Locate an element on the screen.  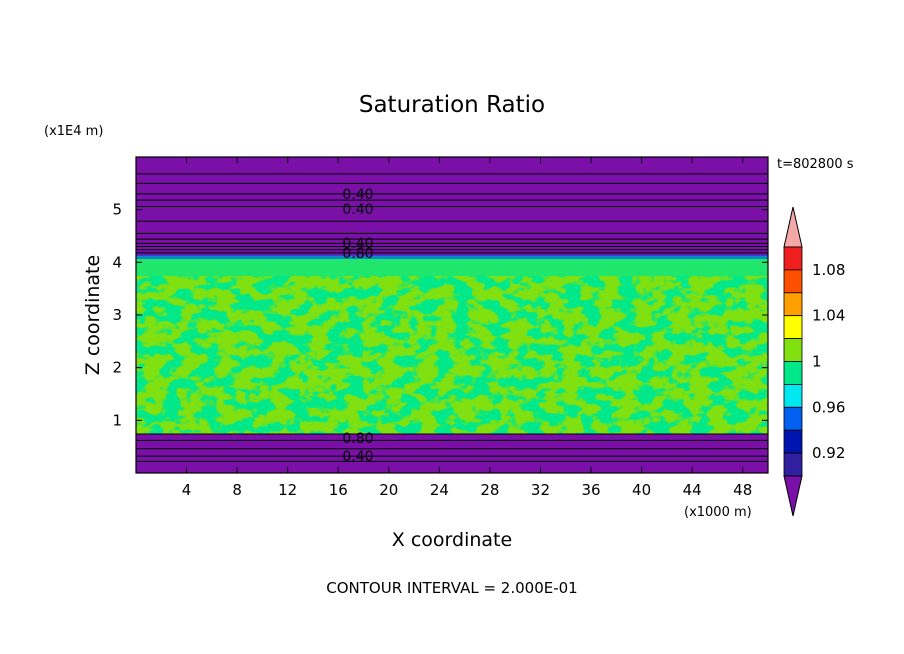
x-tick-label: 48 is located at coordinates (742, 490).